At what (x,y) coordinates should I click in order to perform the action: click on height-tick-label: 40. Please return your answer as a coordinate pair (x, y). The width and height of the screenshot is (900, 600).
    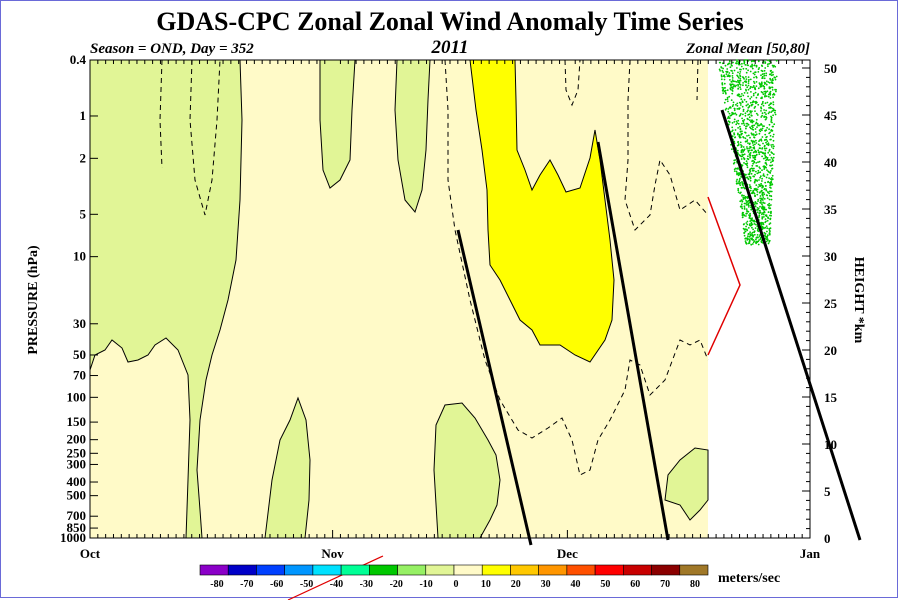
    Looking at the image, I should click on (830, 162).